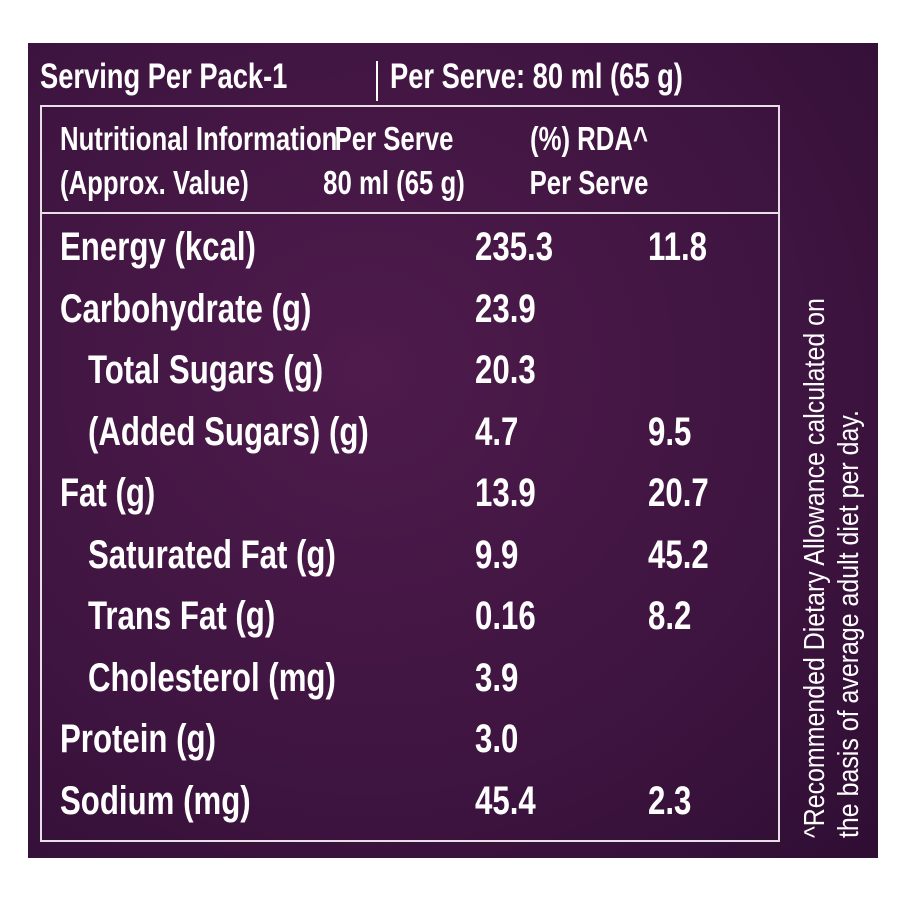 The width and height of the screenshot is (900, 900). I want to click on column-header: (%) RDA^, so click(589, 138).